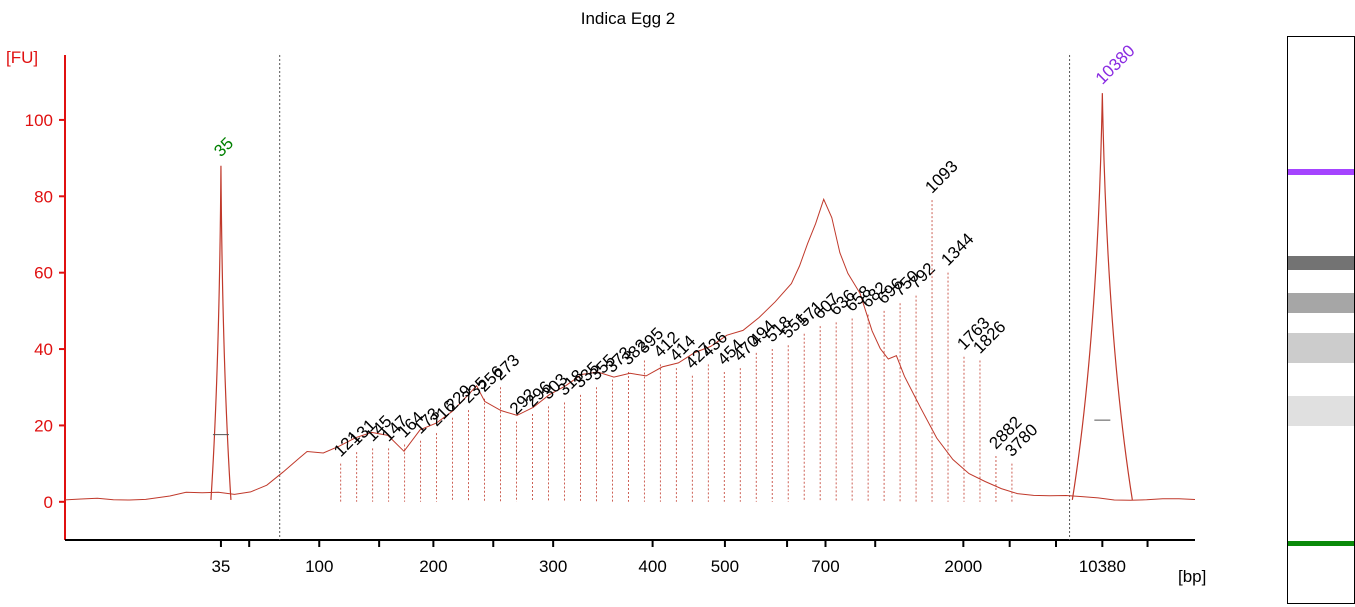  Describe the element at coordinates (652, 566) in the screenshot. I see `x-tick-label: 400` at that location.